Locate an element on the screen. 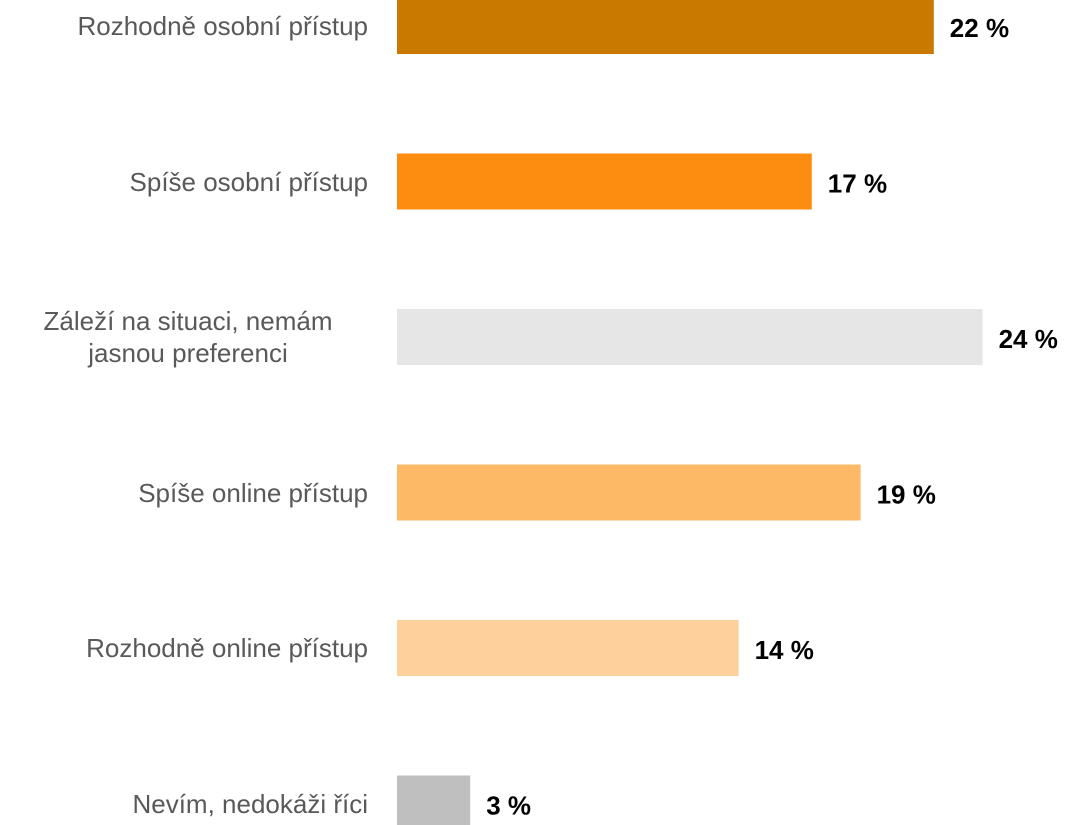 The image size is (1069, 825). category-label: Nevím, nedokáži říci is located at coordinates (250, 803).